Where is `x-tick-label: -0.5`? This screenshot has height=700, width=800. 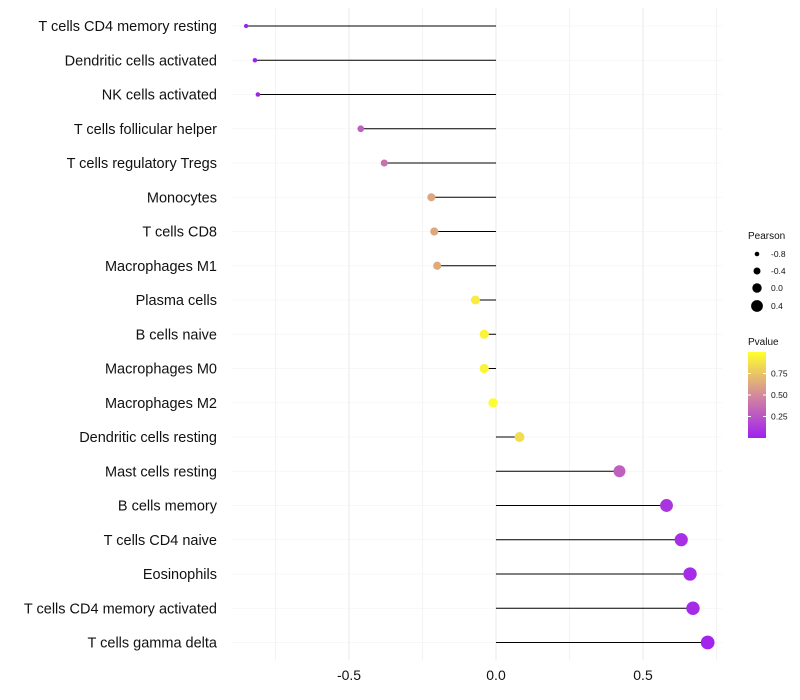
x-tick-label: -0.5 is located at coordinates (349, 675).